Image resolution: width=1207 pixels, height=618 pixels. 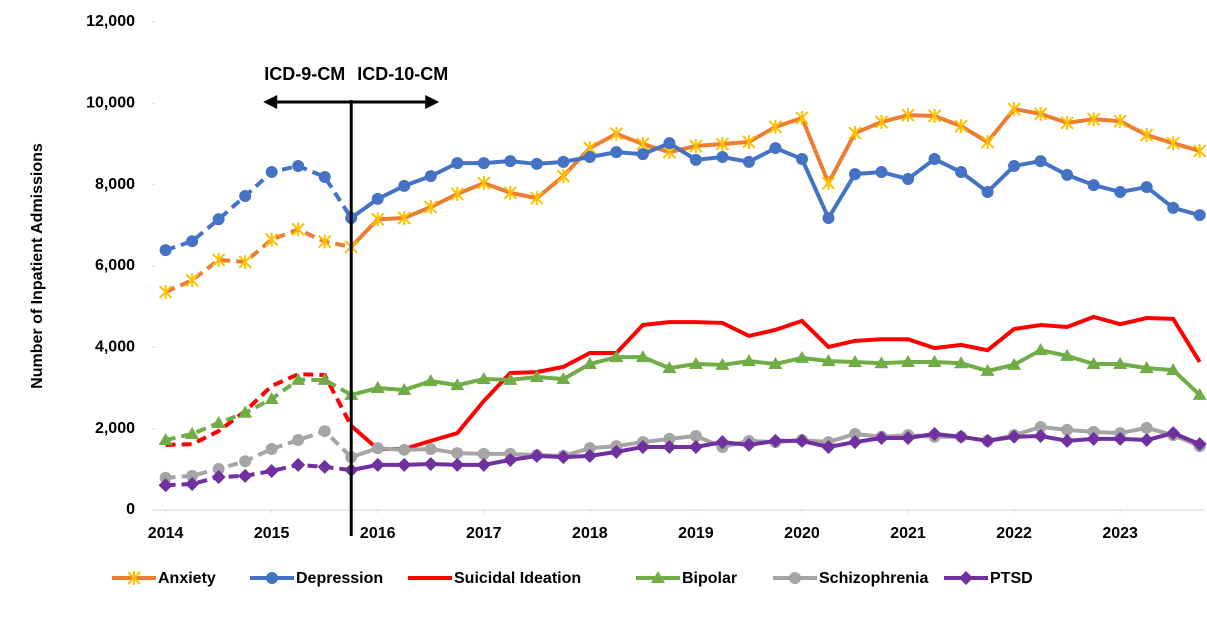 What do you see at coordinates (272, 533) in the screenshot?
I see `x-tick-label: 2015` at bounding box center [272, 533].